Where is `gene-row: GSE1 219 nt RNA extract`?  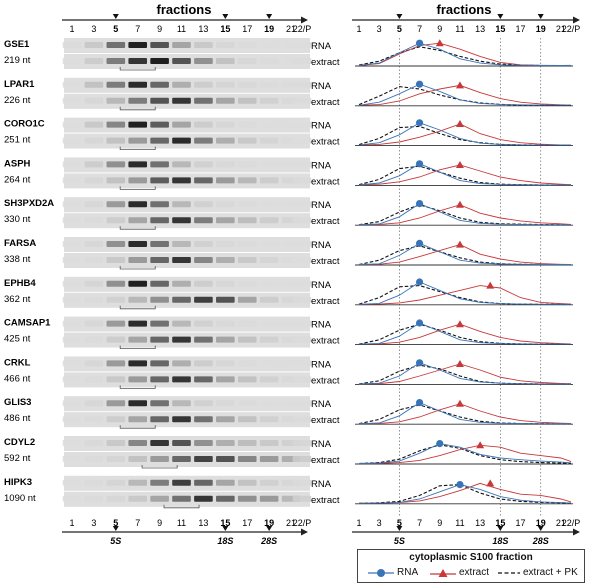 gene-row: GSE1 219 nt RNA extract is located at coordinates (172, 54).